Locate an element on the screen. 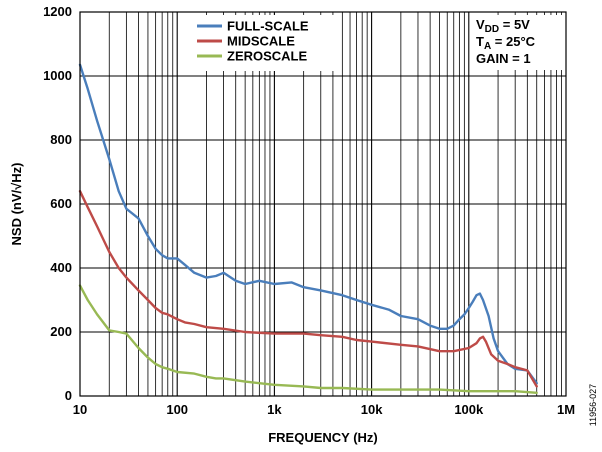 This screenshot has height=452, width=602. condition-label: TA = 25°C is located at coordinates (506, 43).